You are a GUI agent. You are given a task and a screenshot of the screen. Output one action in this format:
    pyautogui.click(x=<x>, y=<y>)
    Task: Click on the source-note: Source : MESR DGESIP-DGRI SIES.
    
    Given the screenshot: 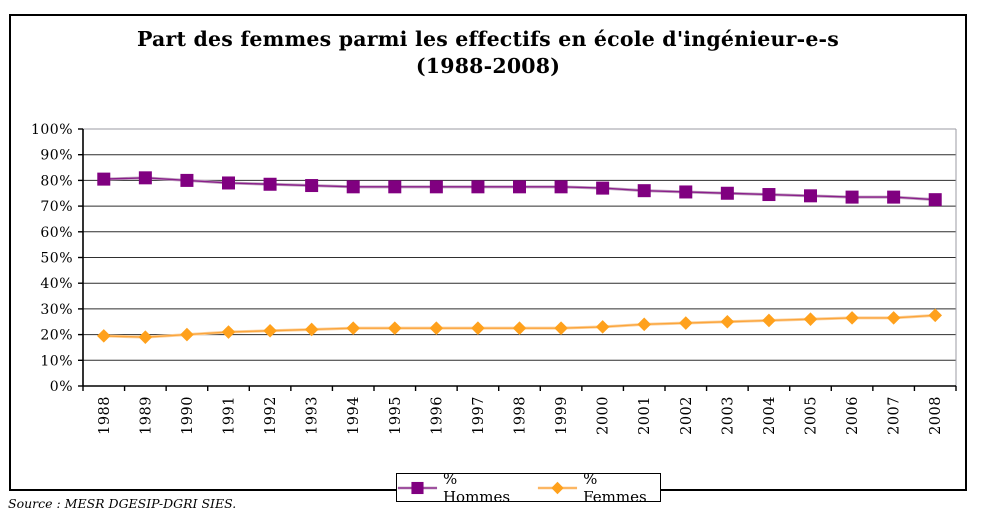 What is the action you would take?
    pyautogui.click(x=122, y=503)
    